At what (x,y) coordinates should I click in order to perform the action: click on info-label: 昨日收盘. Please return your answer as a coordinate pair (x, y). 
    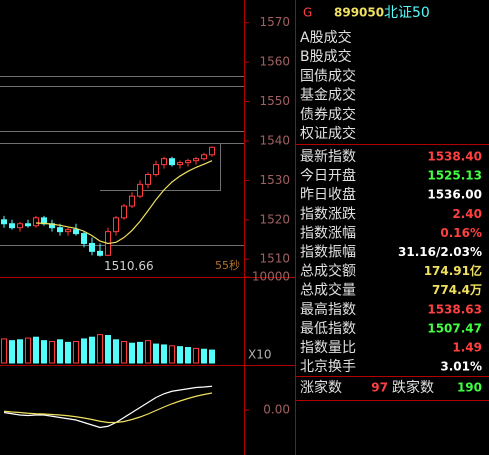
    Looking at the image, I should click on (328, 194).